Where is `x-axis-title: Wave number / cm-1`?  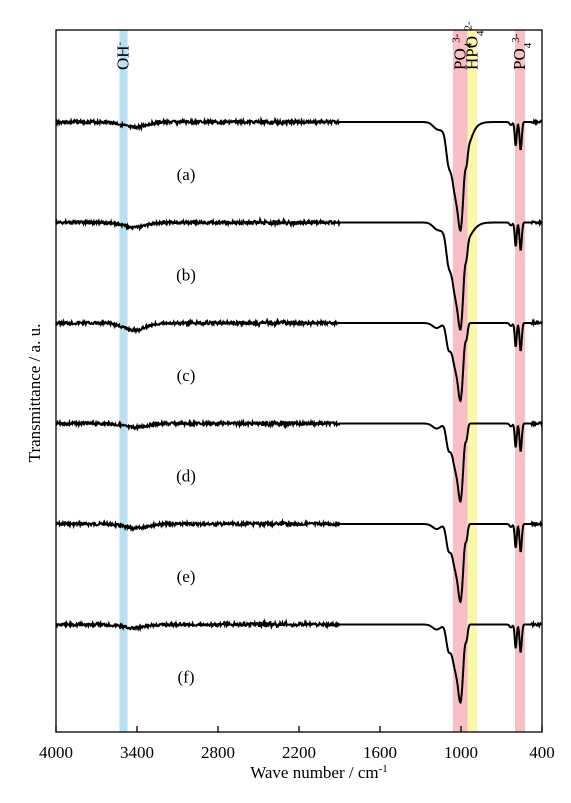 x-axis-title: Wave number / cm-1 is located at coordinates (319, 772).